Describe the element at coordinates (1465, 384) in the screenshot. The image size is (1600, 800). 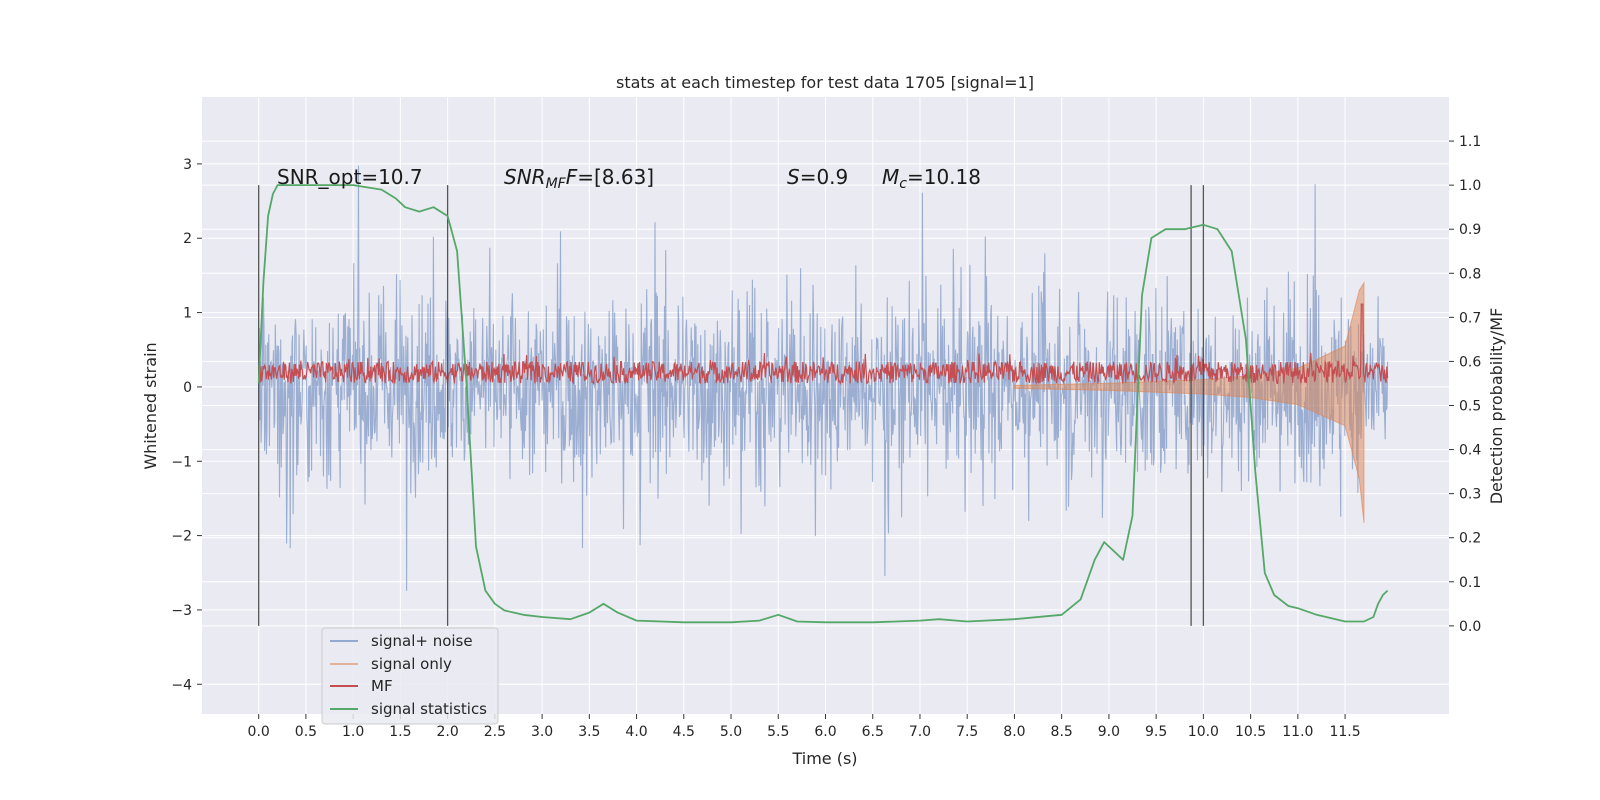
I see `y2-axis: 0.0 0.1 0.2 0.3 0.4 0.5 0.6 0.7 0.8 0.9 1.0 1.1` at that location.